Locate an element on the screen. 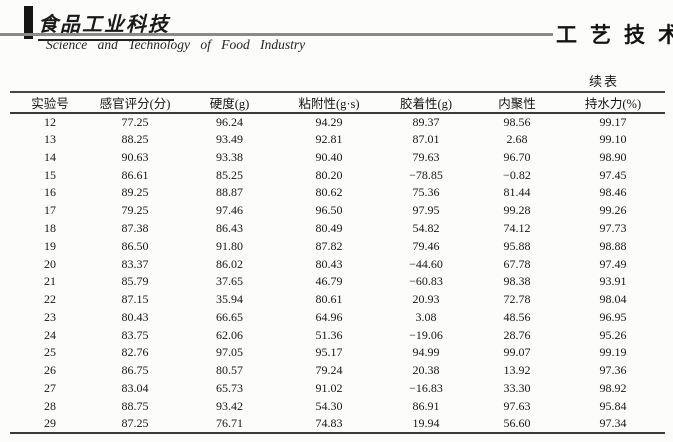 This screenshot has height=442, width=673. table-cell: 91.80 is located at coordinates (229, 245).